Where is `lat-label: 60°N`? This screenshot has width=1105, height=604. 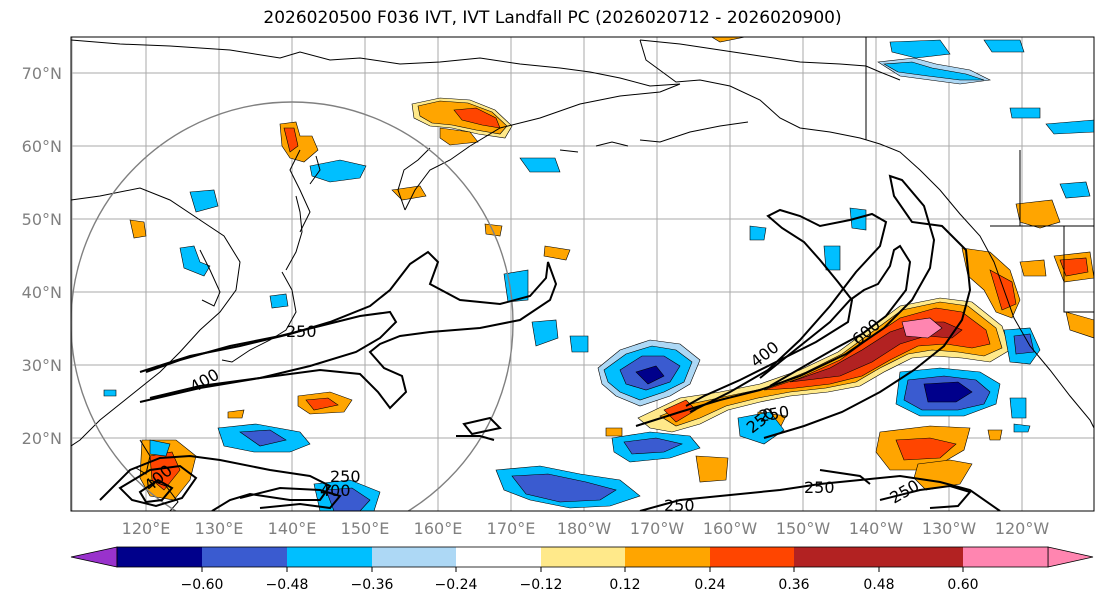
lat-label: 60°N is located at coordinates (42, 146).